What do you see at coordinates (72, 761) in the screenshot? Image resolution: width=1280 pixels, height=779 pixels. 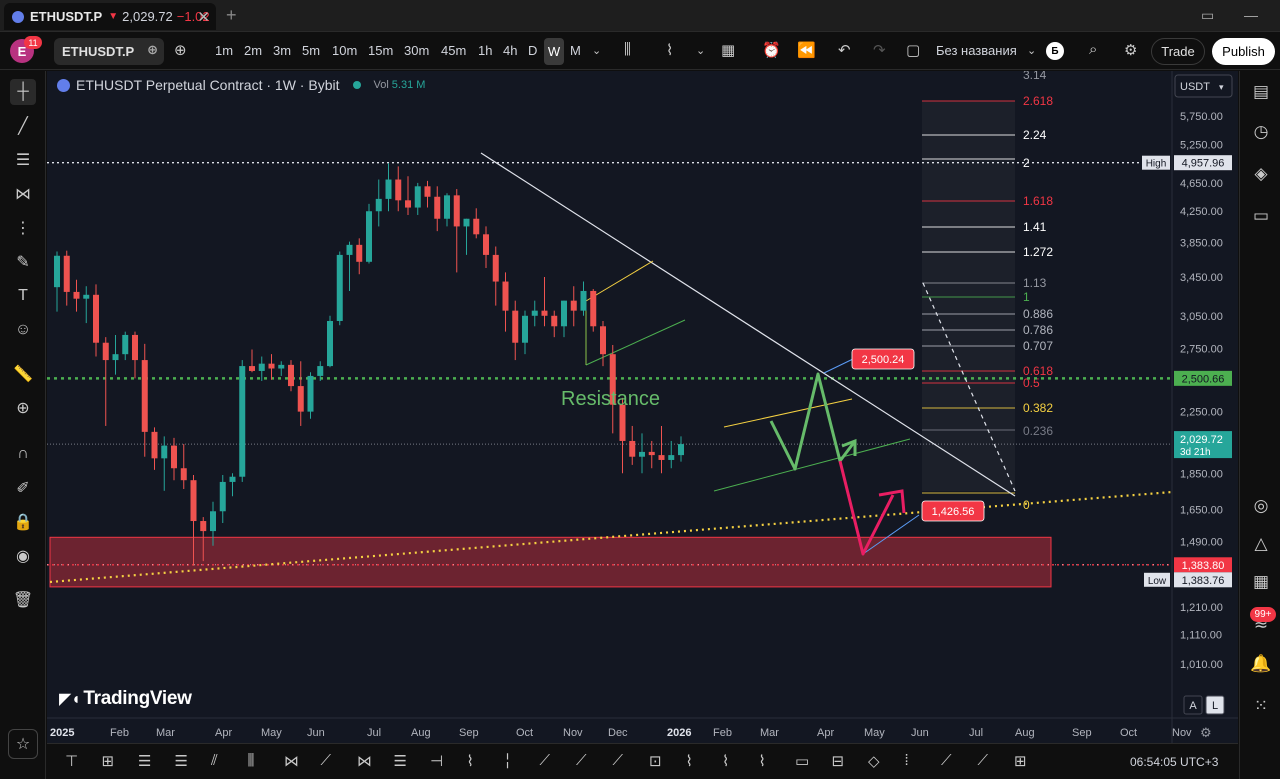 I see `cross-line-icon: ⊤` at bounding box center [72, 761].